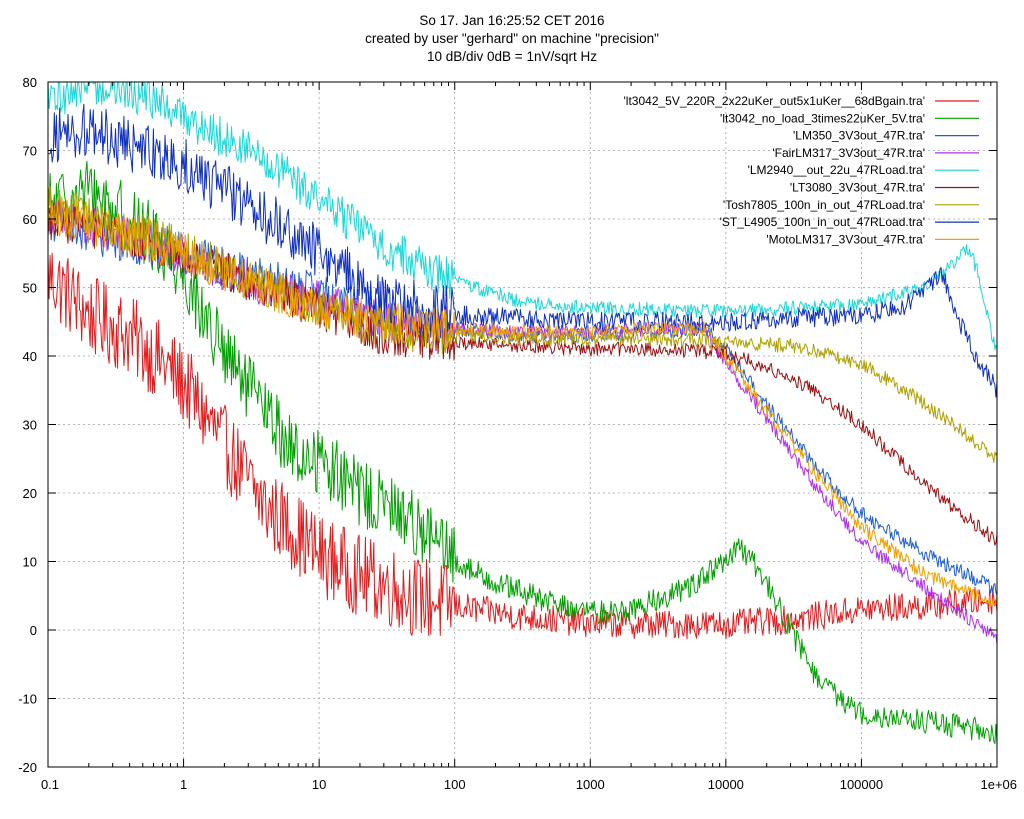 This screenshot has width=1024, height=819. What do you see at coordinates (30, 356) in the screenshot?
I see `y-tick-label: 40` at bounding box center [30, 356].